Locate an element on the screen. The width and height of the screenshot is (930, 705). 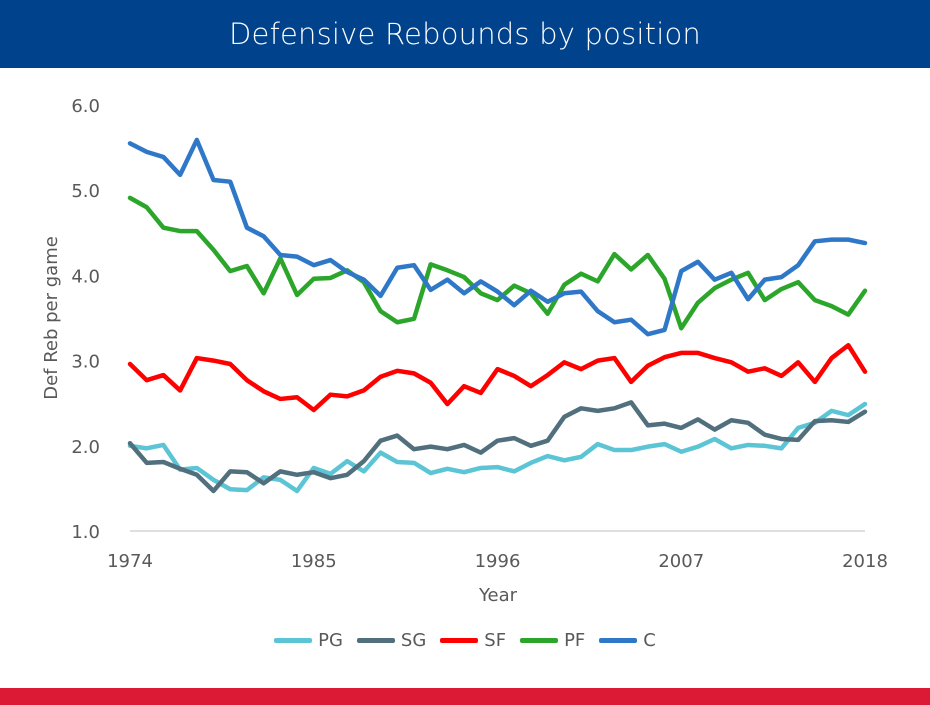
y-axis-ticks: 1.0 2.0 3.0 4.0 5.0 6.0 is located at coordinates (85, 319).